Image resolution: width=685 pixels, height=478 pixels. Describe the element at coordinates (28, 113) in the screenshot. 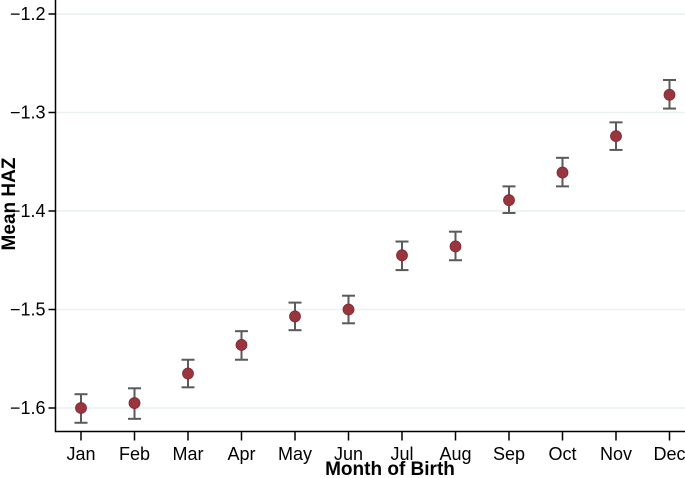

I see `y-axis-tick-label: −1.3` at that location.